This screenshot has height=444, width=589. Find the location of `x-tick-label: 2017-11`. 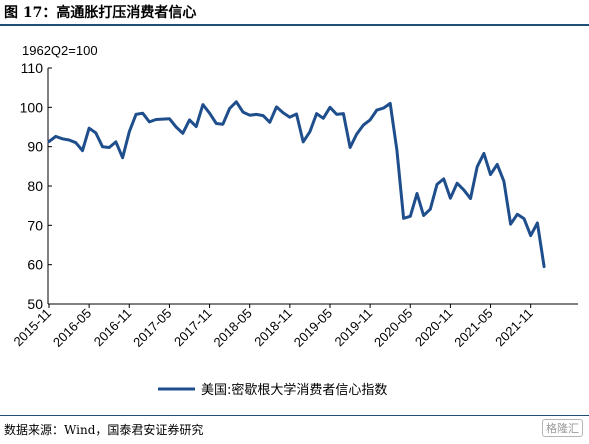

x-tick-label: 2017-11 is located at coordinates (193, 328).